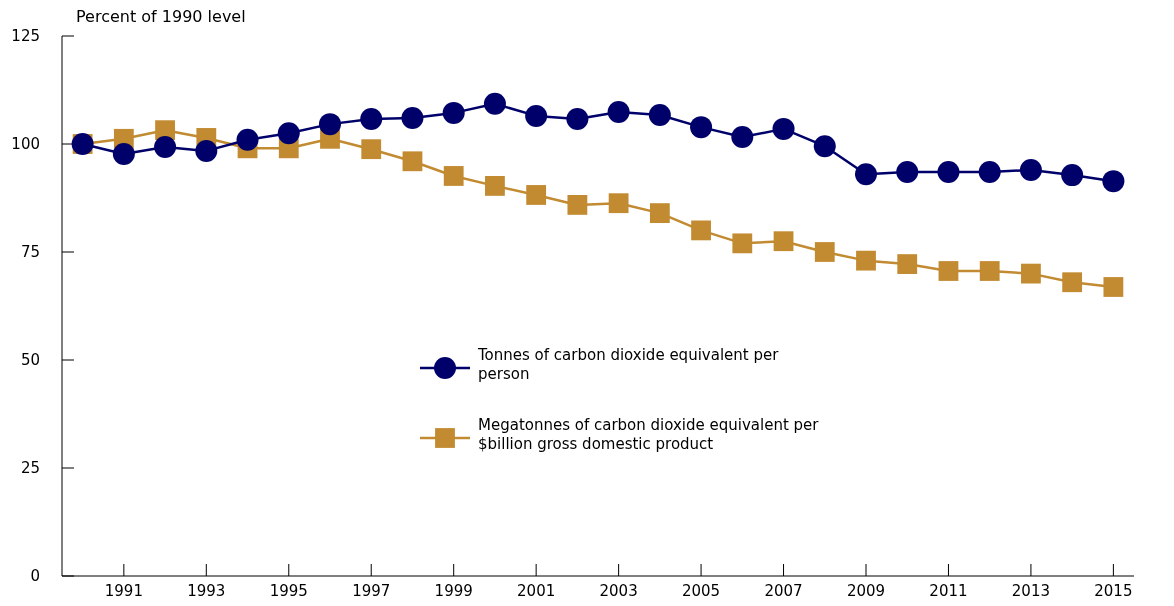 This screenshot has width=1174, height=606. What do you see at coordinates (25, 144) in the screenshot?
I see `y-tick-label: 100` at bounding box center [25, 144].